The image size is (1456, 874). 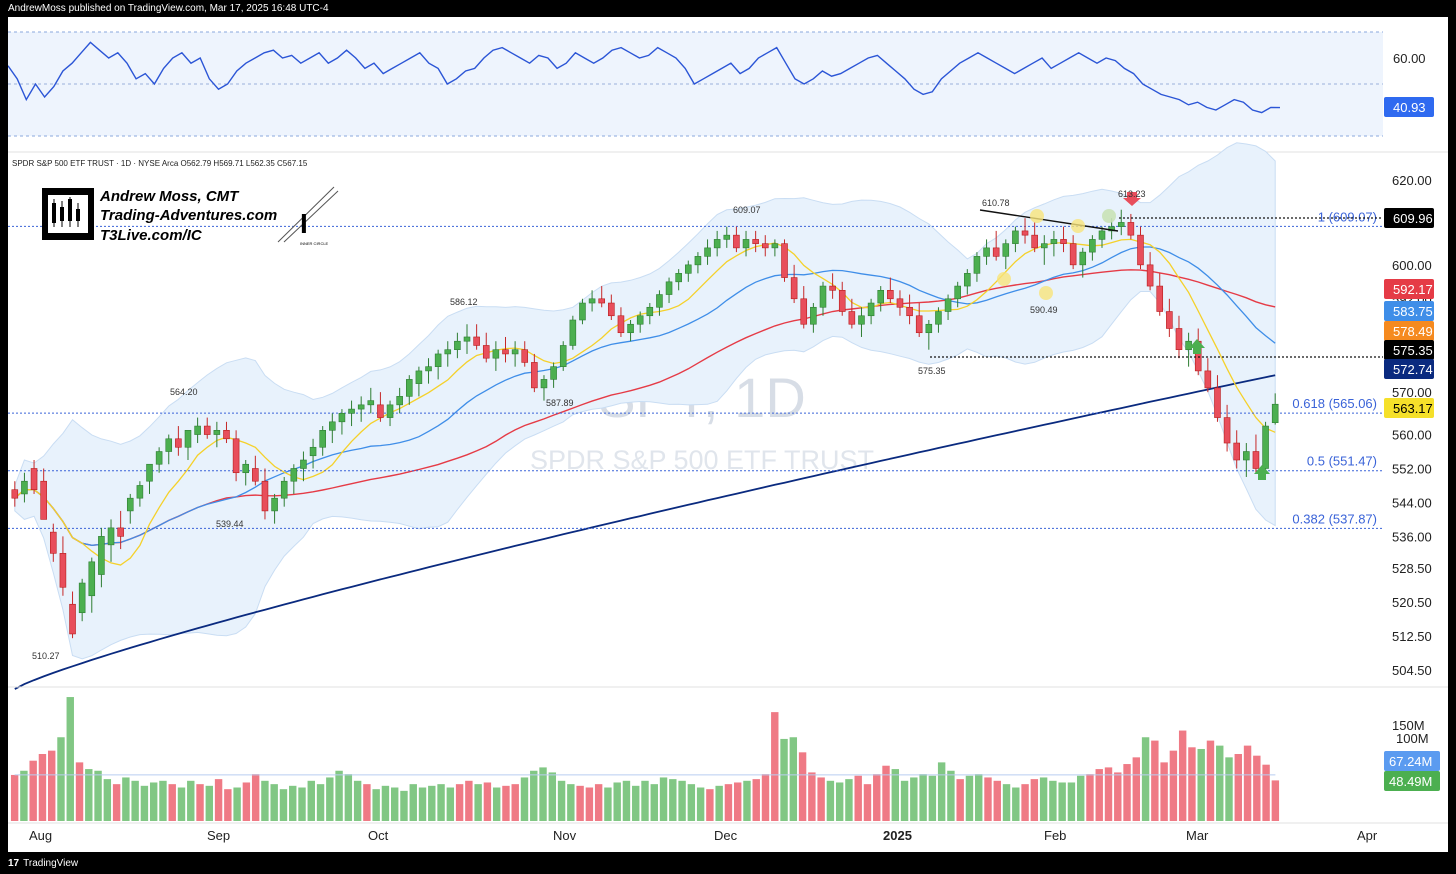 I want to click on last-value-label: 609.96, so click(x=1413, y=218).